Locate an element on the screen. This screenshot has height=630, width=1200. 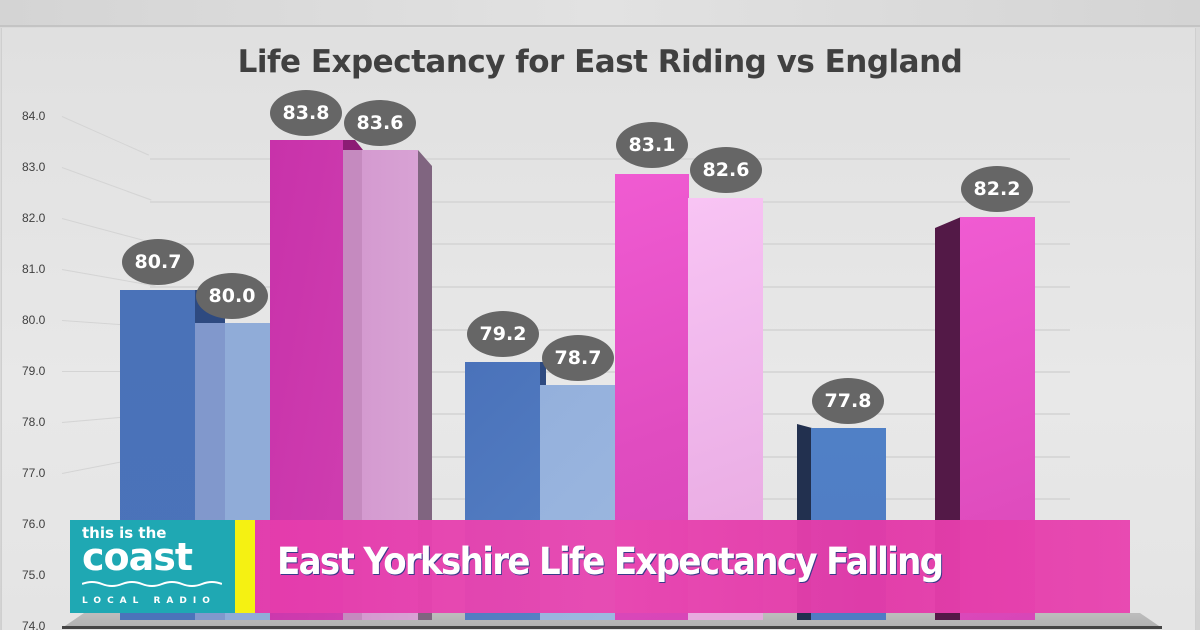
data-label: 83.8 is located at coordinates (306, 113).